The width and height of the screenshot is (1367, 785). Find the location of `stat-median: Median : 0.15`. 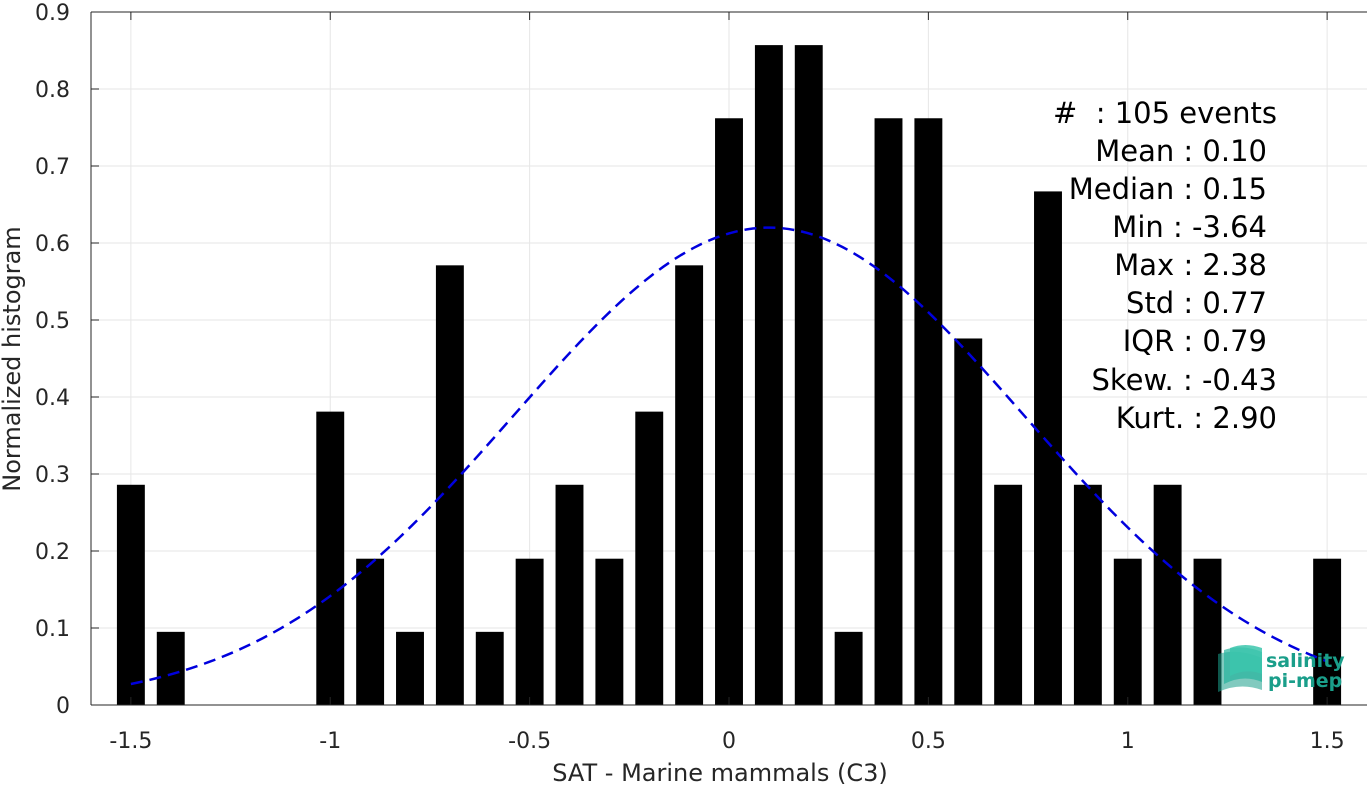

stat-median: Median : 0.15 is located at coordinates (1167, 189).